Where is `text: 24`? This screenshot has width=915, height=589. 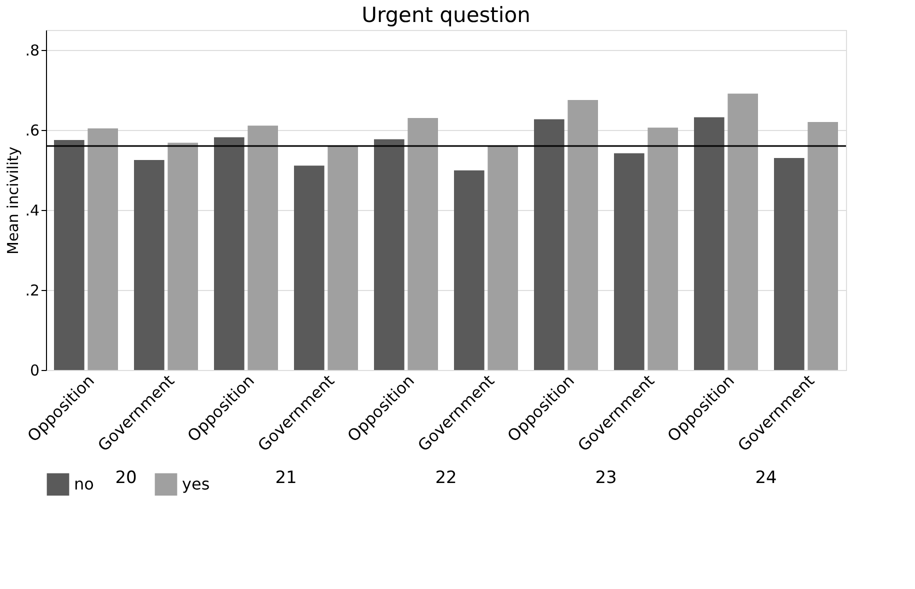
text: 24 is located at coordinates (766, 478).